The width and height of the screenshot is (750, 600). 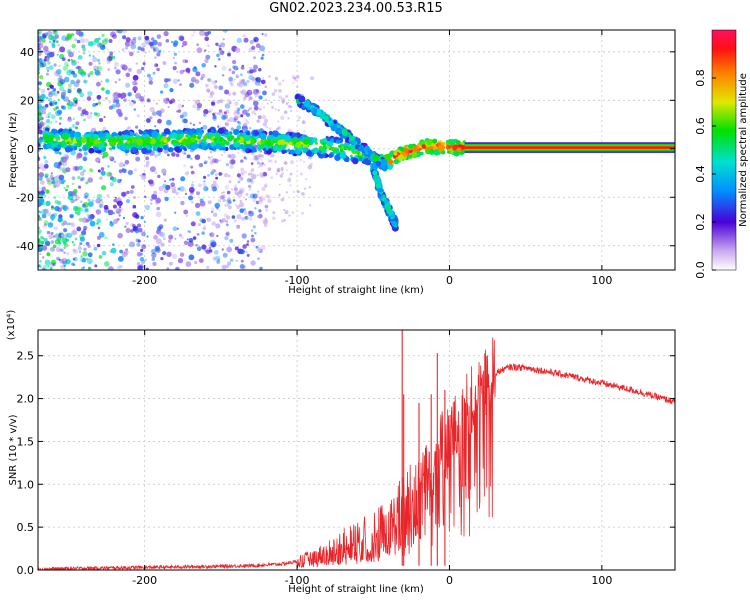 What do you see at coordinates (11, 325) in the screenshot?
I see `bottom-y-multiplier: (x10⁴)` at bounding box center [11, 325].